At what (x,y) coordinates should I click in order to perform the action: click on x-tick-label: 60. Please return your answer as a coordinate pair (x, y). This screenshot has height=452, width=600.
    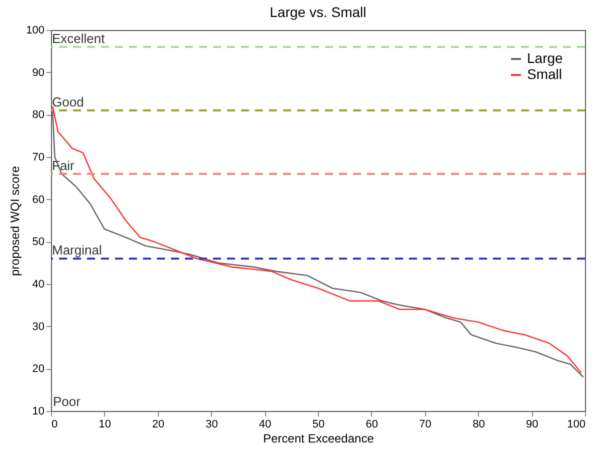
    Looking at the image, I should click on (372, 424).